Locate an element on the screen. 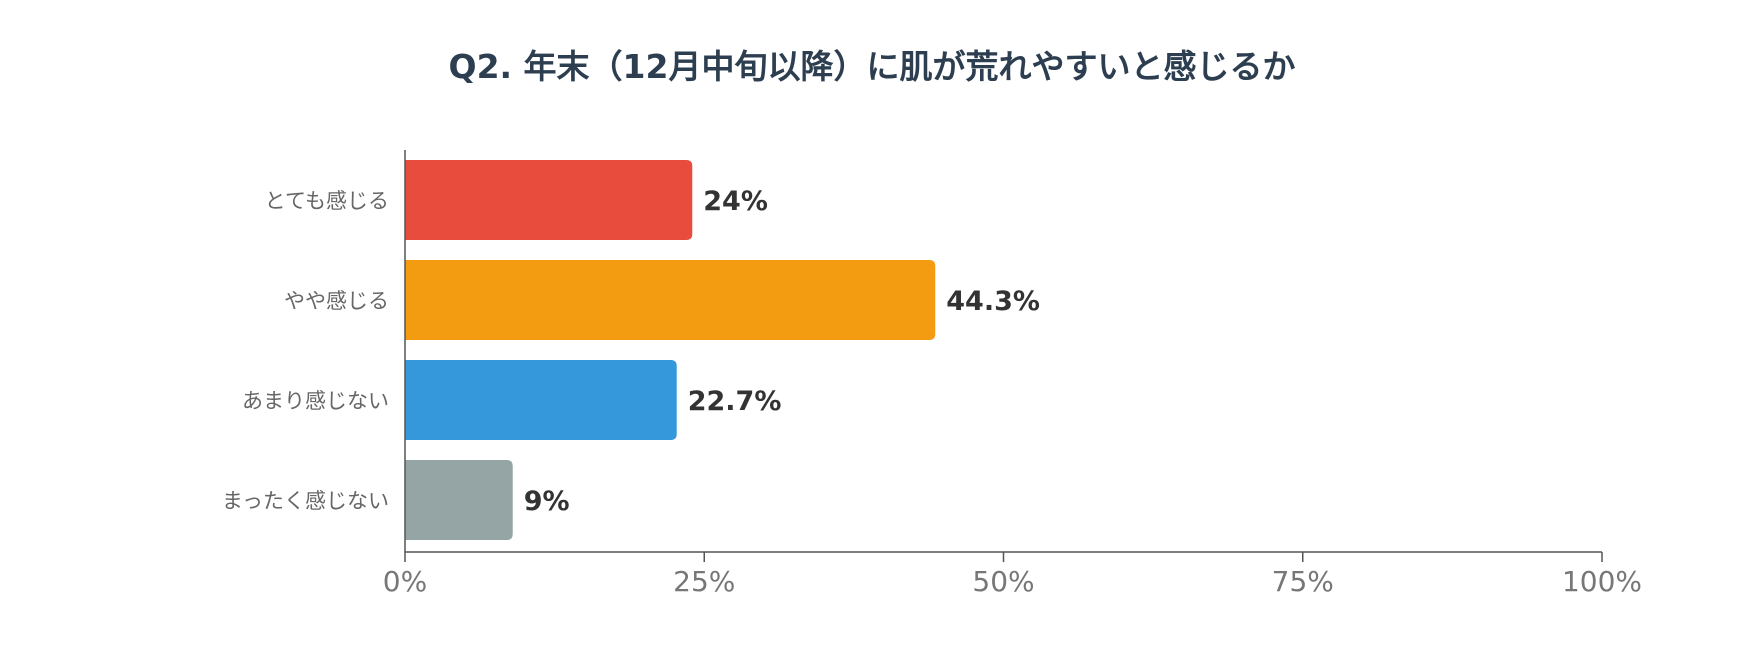 This screenshot has height=648, width=1744. value-label-2: 44.3% is located at coordinates (993, 301).